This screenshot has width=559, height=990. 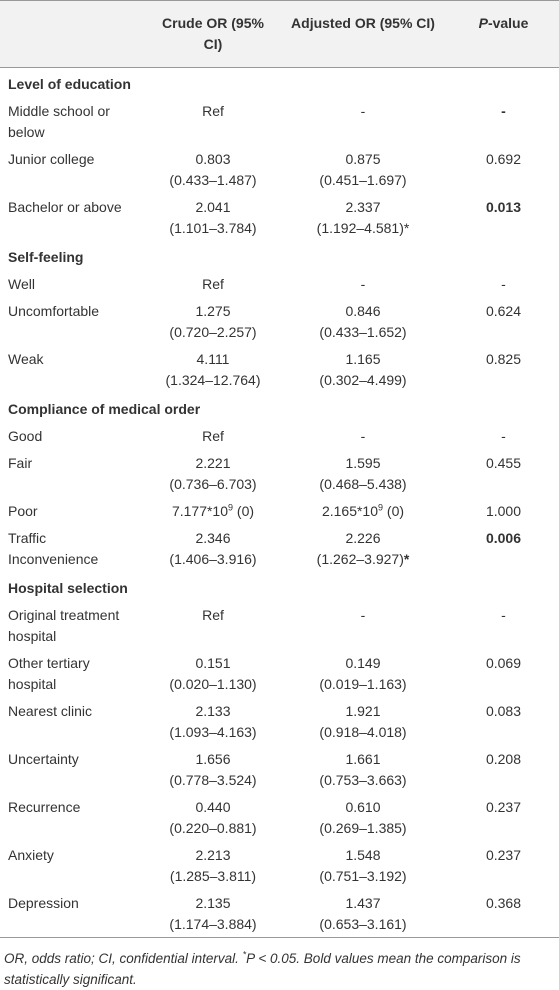 I want to click on cell-line: 0.013, so click(x=503, y=207).